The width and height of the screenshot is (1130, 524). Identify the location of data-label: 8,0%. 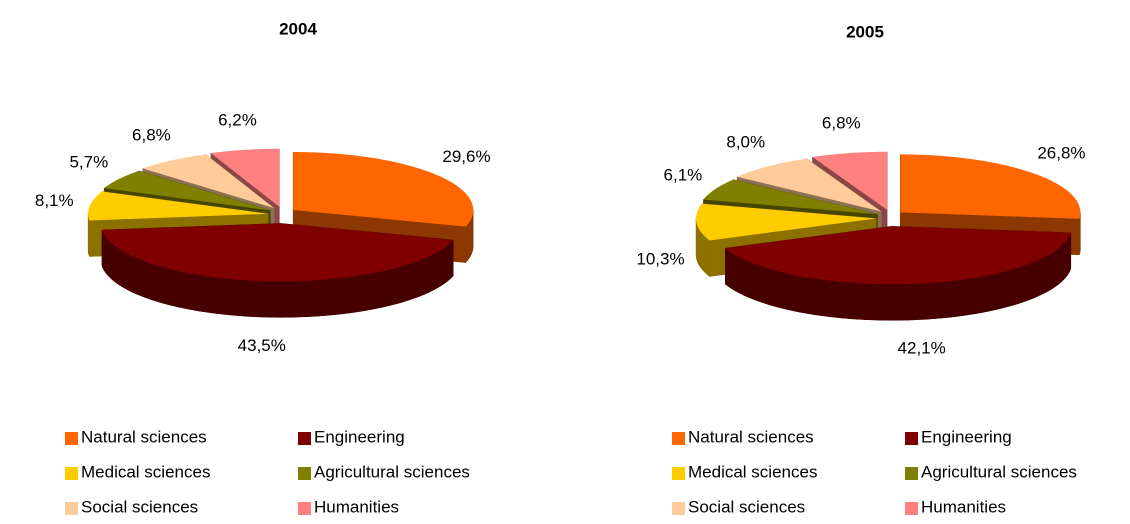
(745, 142).